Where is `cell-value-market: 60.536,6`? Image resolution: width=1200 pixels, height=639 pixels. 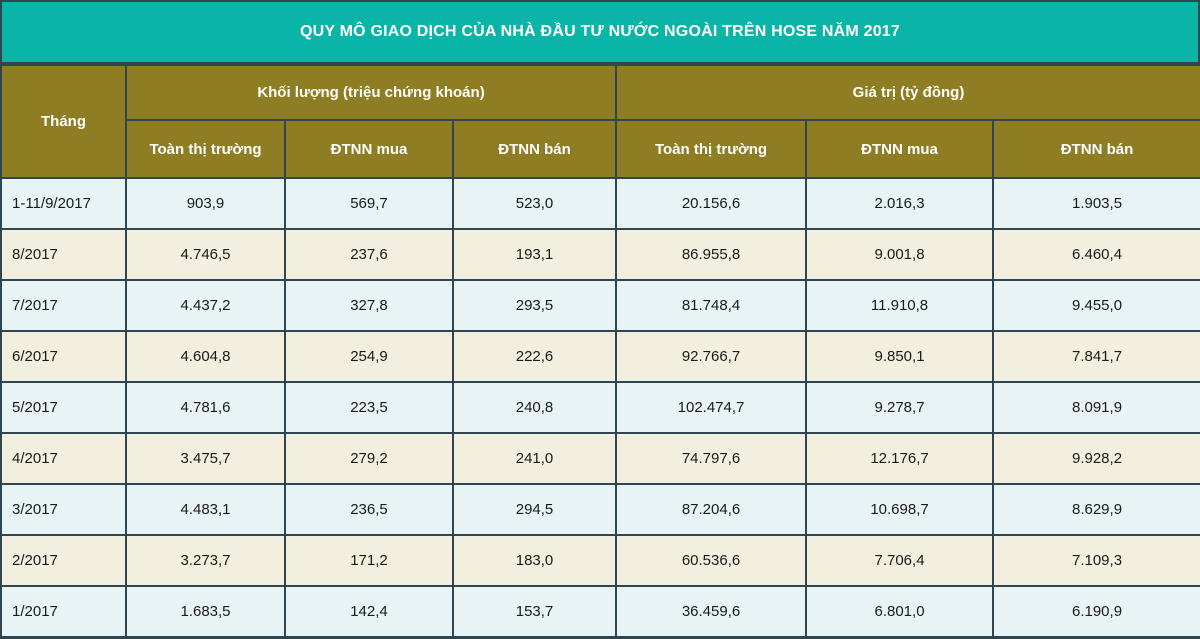 cell-value-market: 60.536,6 is located at coordinates (711, 560).